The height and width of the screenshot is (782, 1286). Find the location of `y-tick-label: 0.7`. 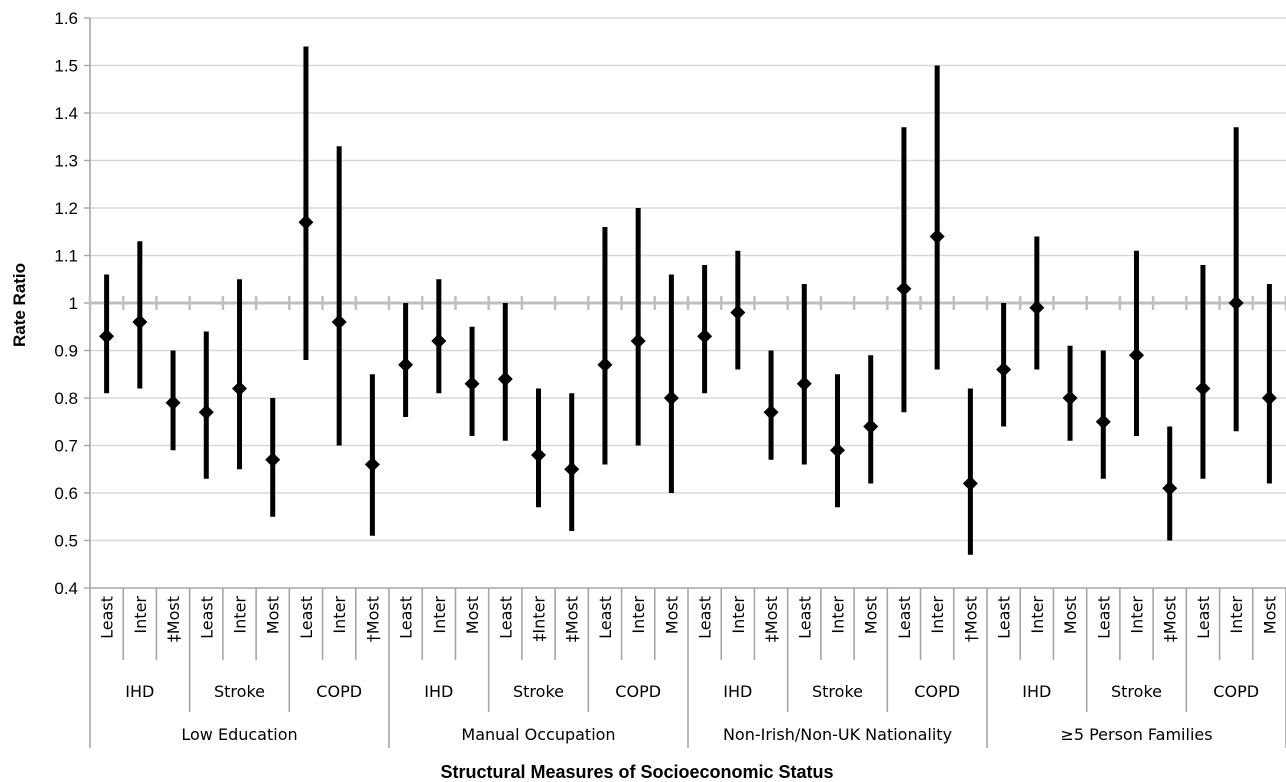

y-tick-label: 0.7 is located at coordinates (66, 446).